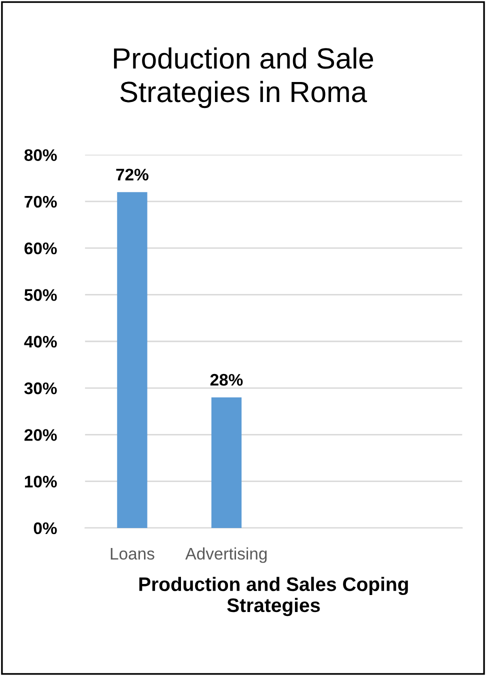  Describe the element at coordinates (40, 482) in the screenshot. I see `y-tick-label: 10%` at that location.